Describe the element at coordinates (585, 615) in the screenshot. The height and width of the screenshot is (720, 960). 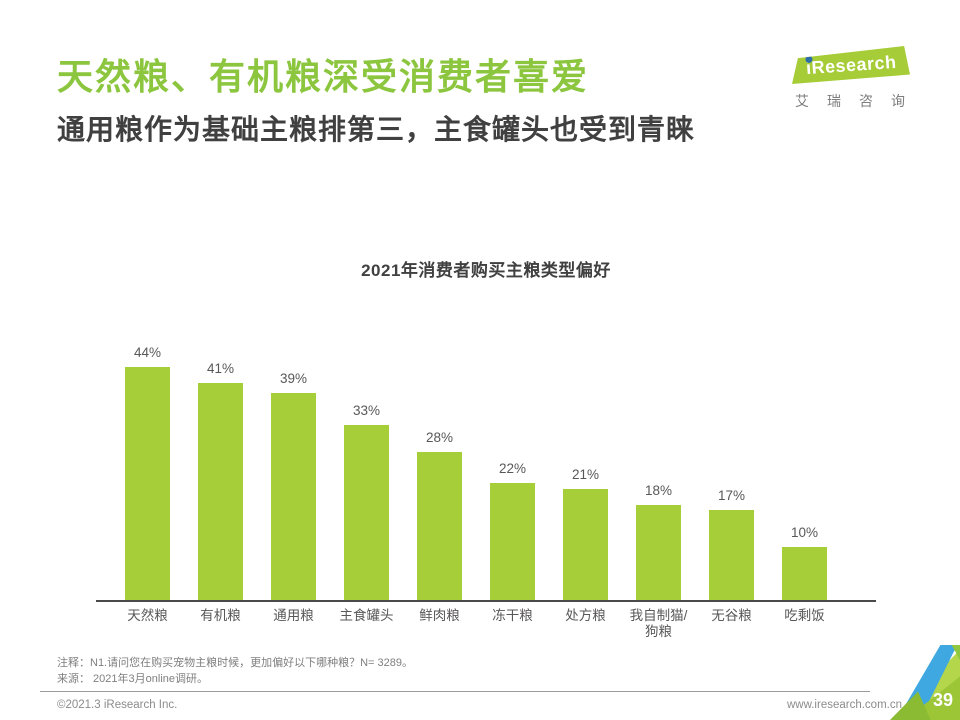
I see `x-axis-label: 处方粮` at that location.